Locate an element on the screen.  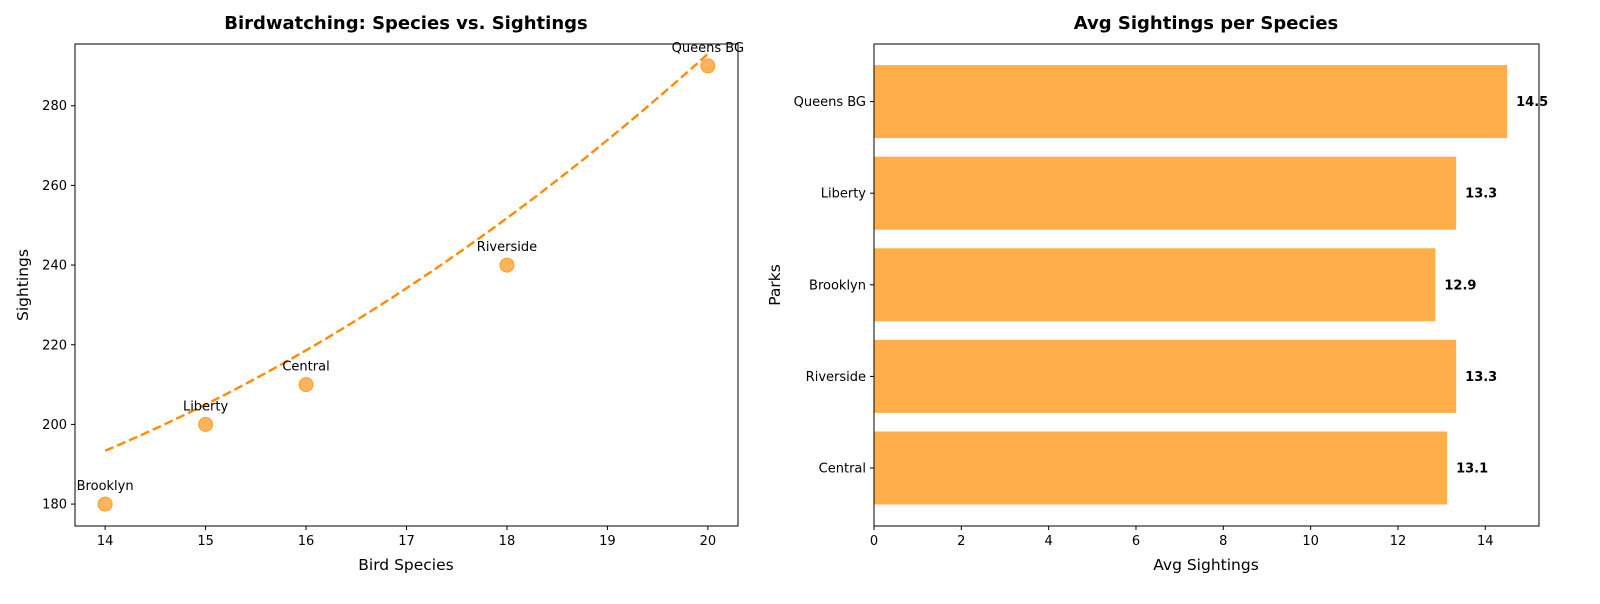
bar-category-label: Riverside is located at coordinates (836, 377).